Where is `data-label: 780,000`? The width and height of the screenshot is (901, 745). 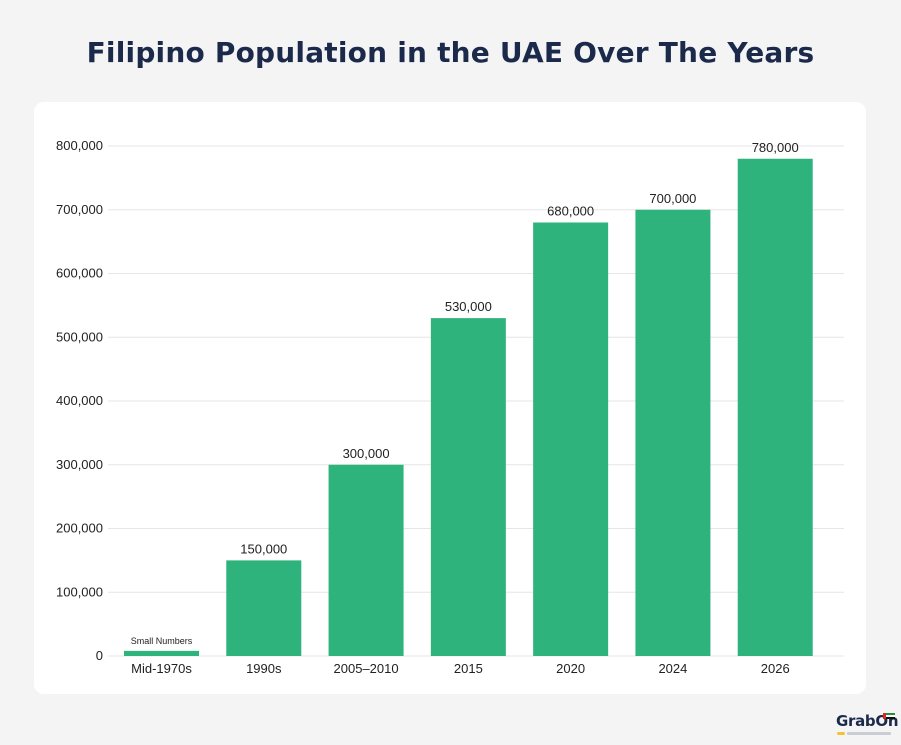
data-label: 780,000 is located at coordinates (775, 147).